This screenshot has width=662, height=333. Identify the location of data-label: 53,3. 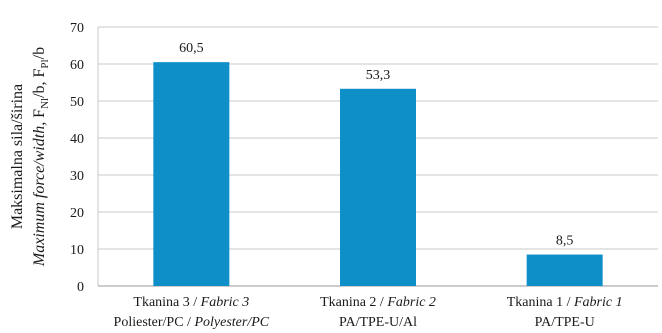
(378, 75).